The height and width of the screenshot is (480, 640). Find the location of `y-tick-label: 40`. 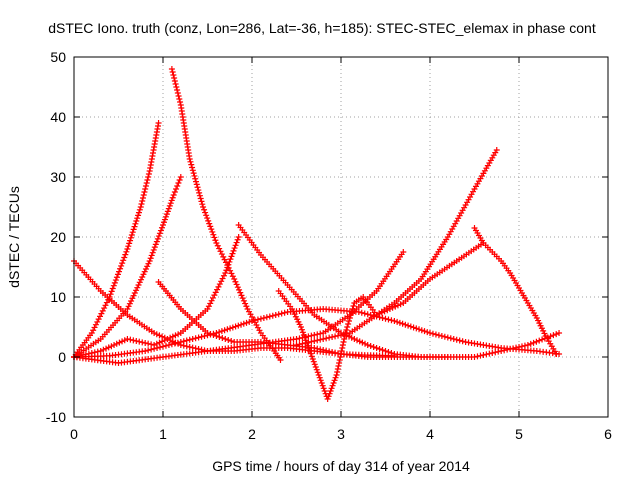

y-tick-label: 40 is located at coordinates (58, 117).